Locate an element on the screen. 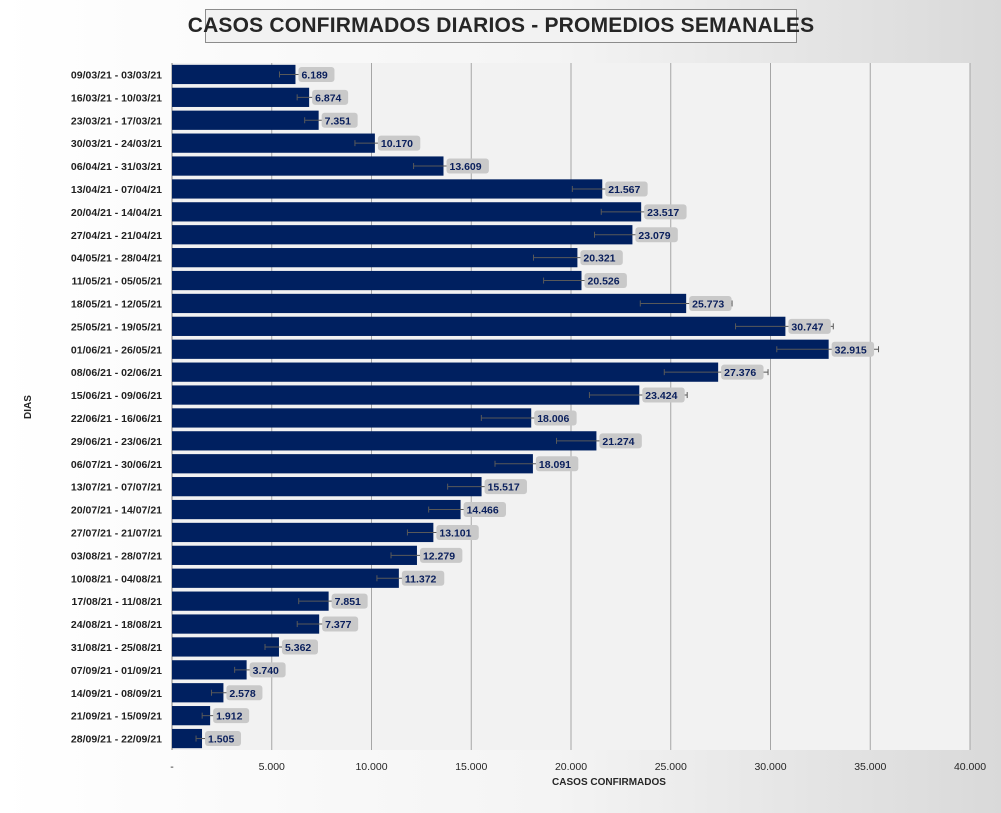 This screenshot has height=813, width=1001. data-label: 3.740 is located at coordinates (266, 671).